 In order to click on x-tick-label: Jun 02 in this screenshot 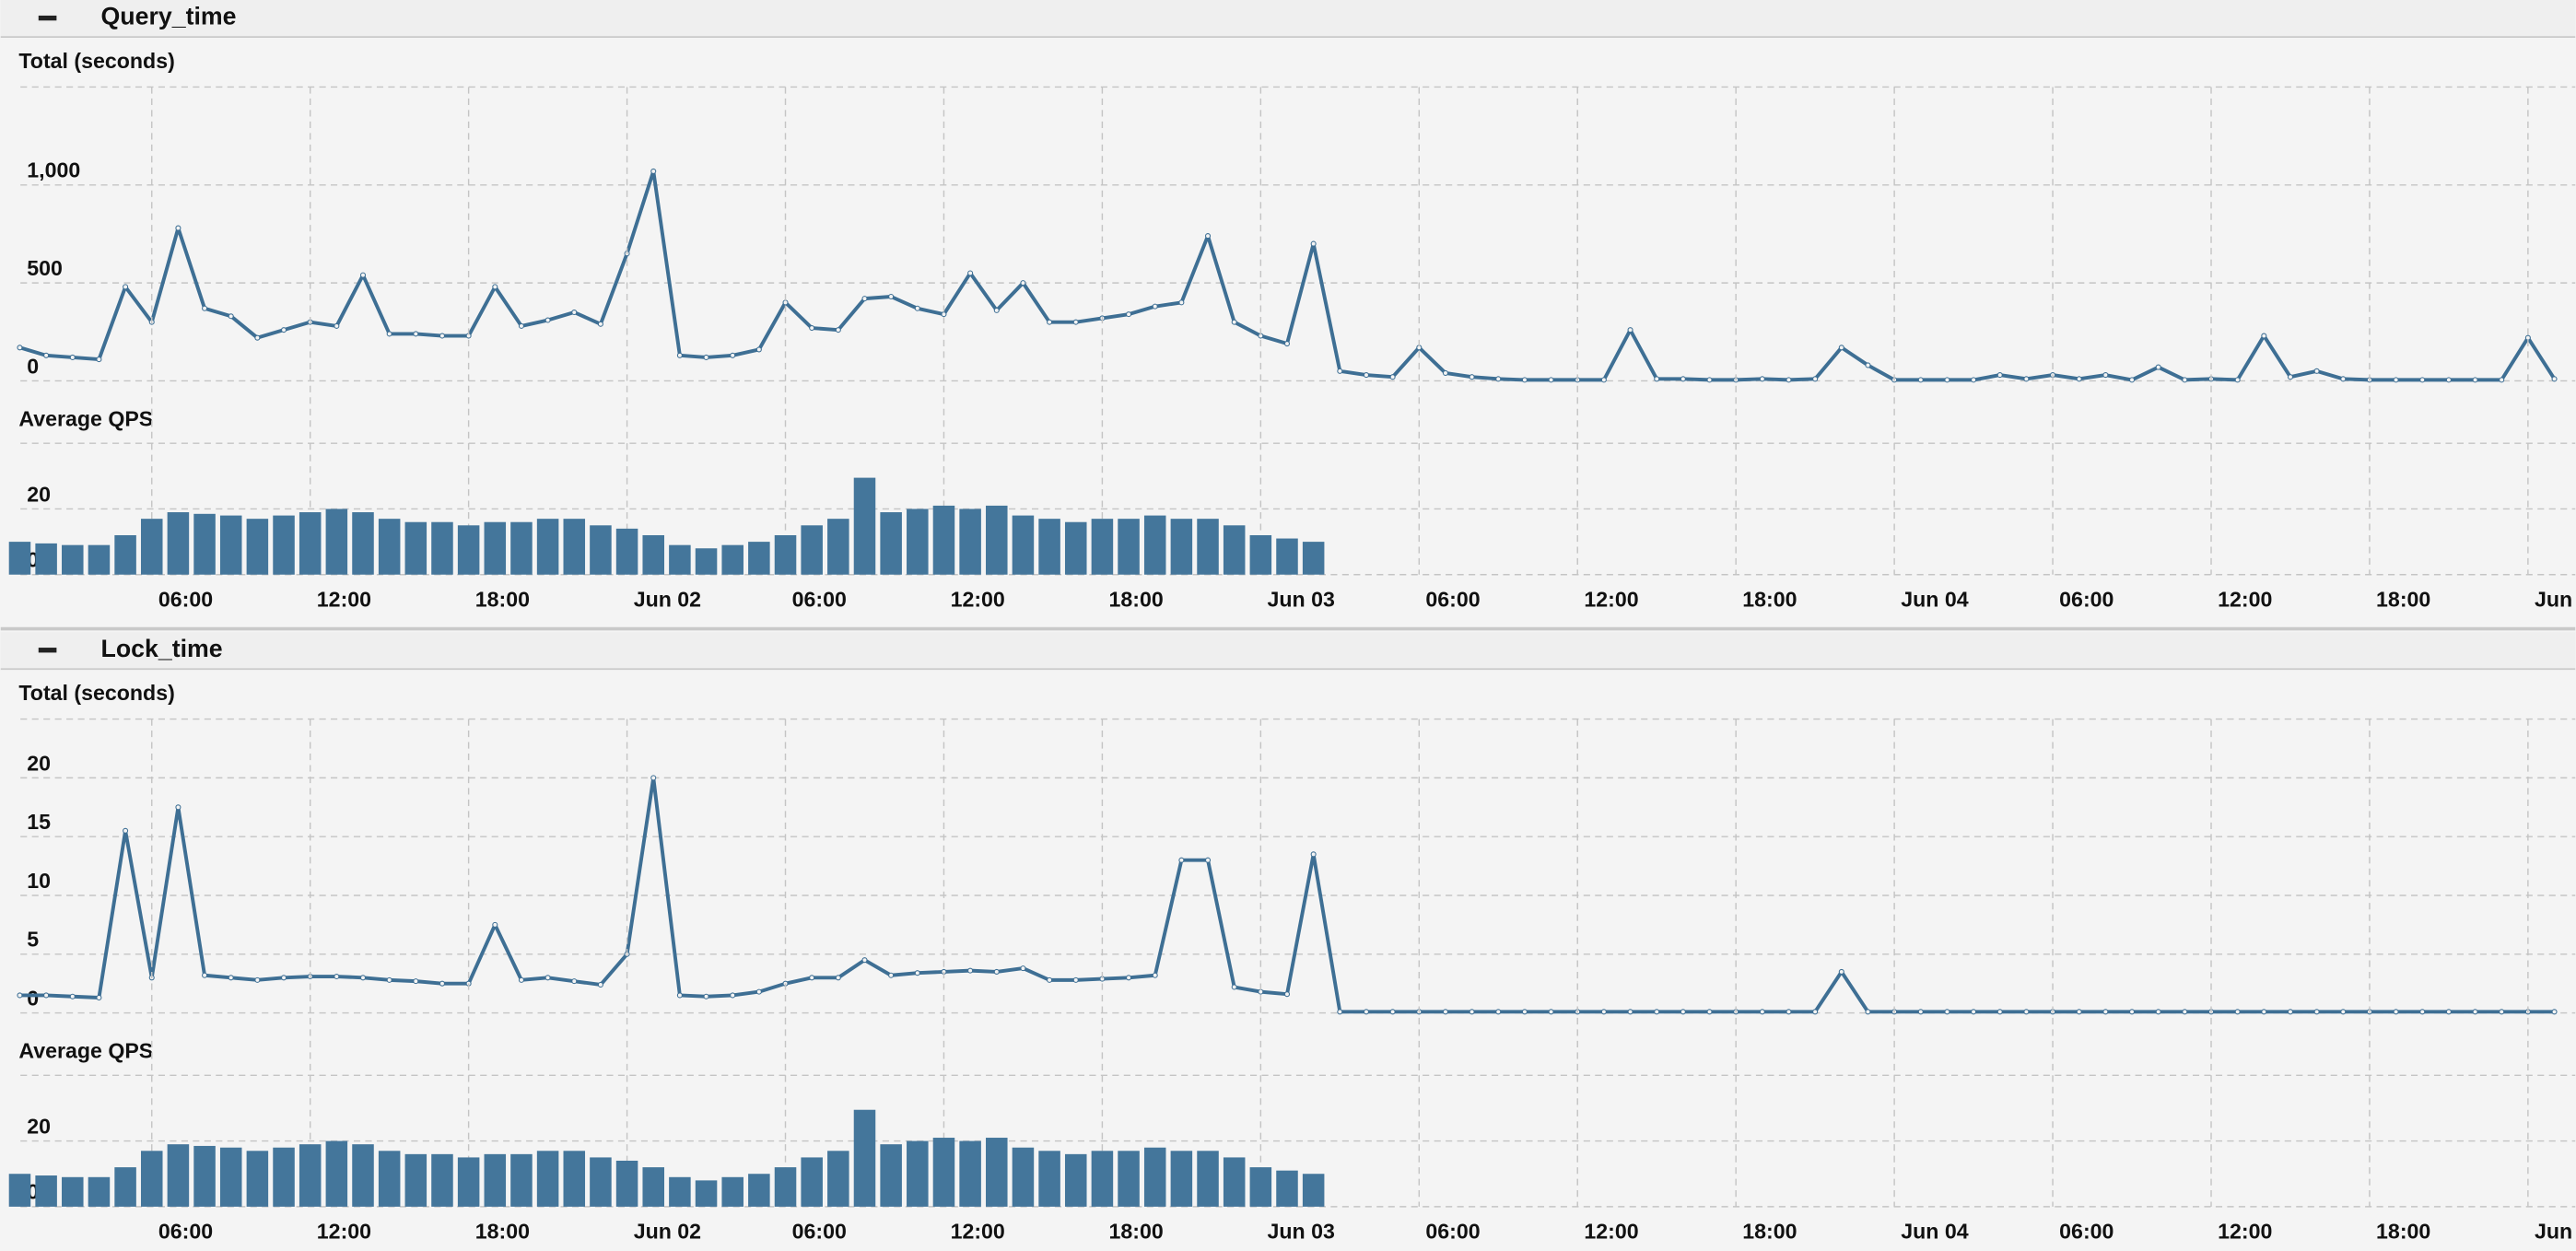, I will do `click(667, 599)`.